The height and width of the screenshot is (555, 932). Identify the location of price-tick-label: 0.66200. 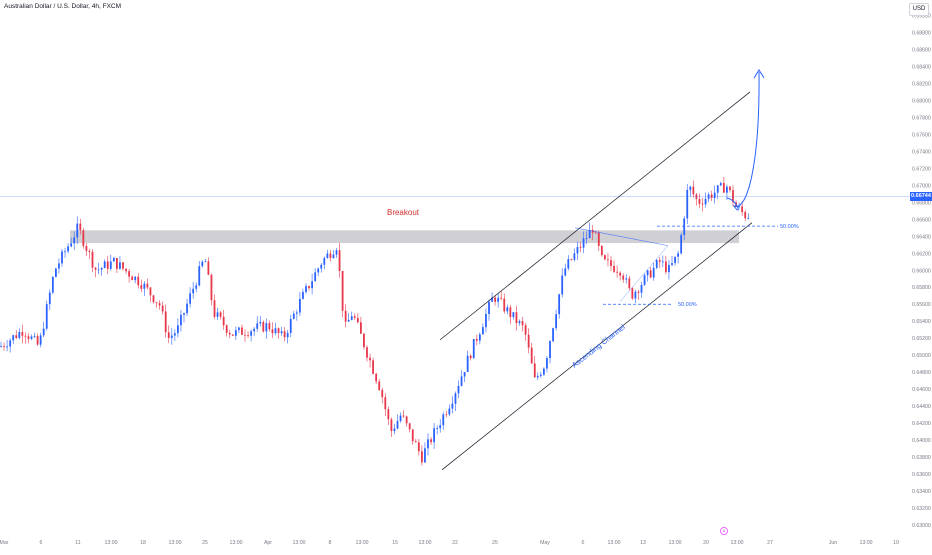
(921, 254).